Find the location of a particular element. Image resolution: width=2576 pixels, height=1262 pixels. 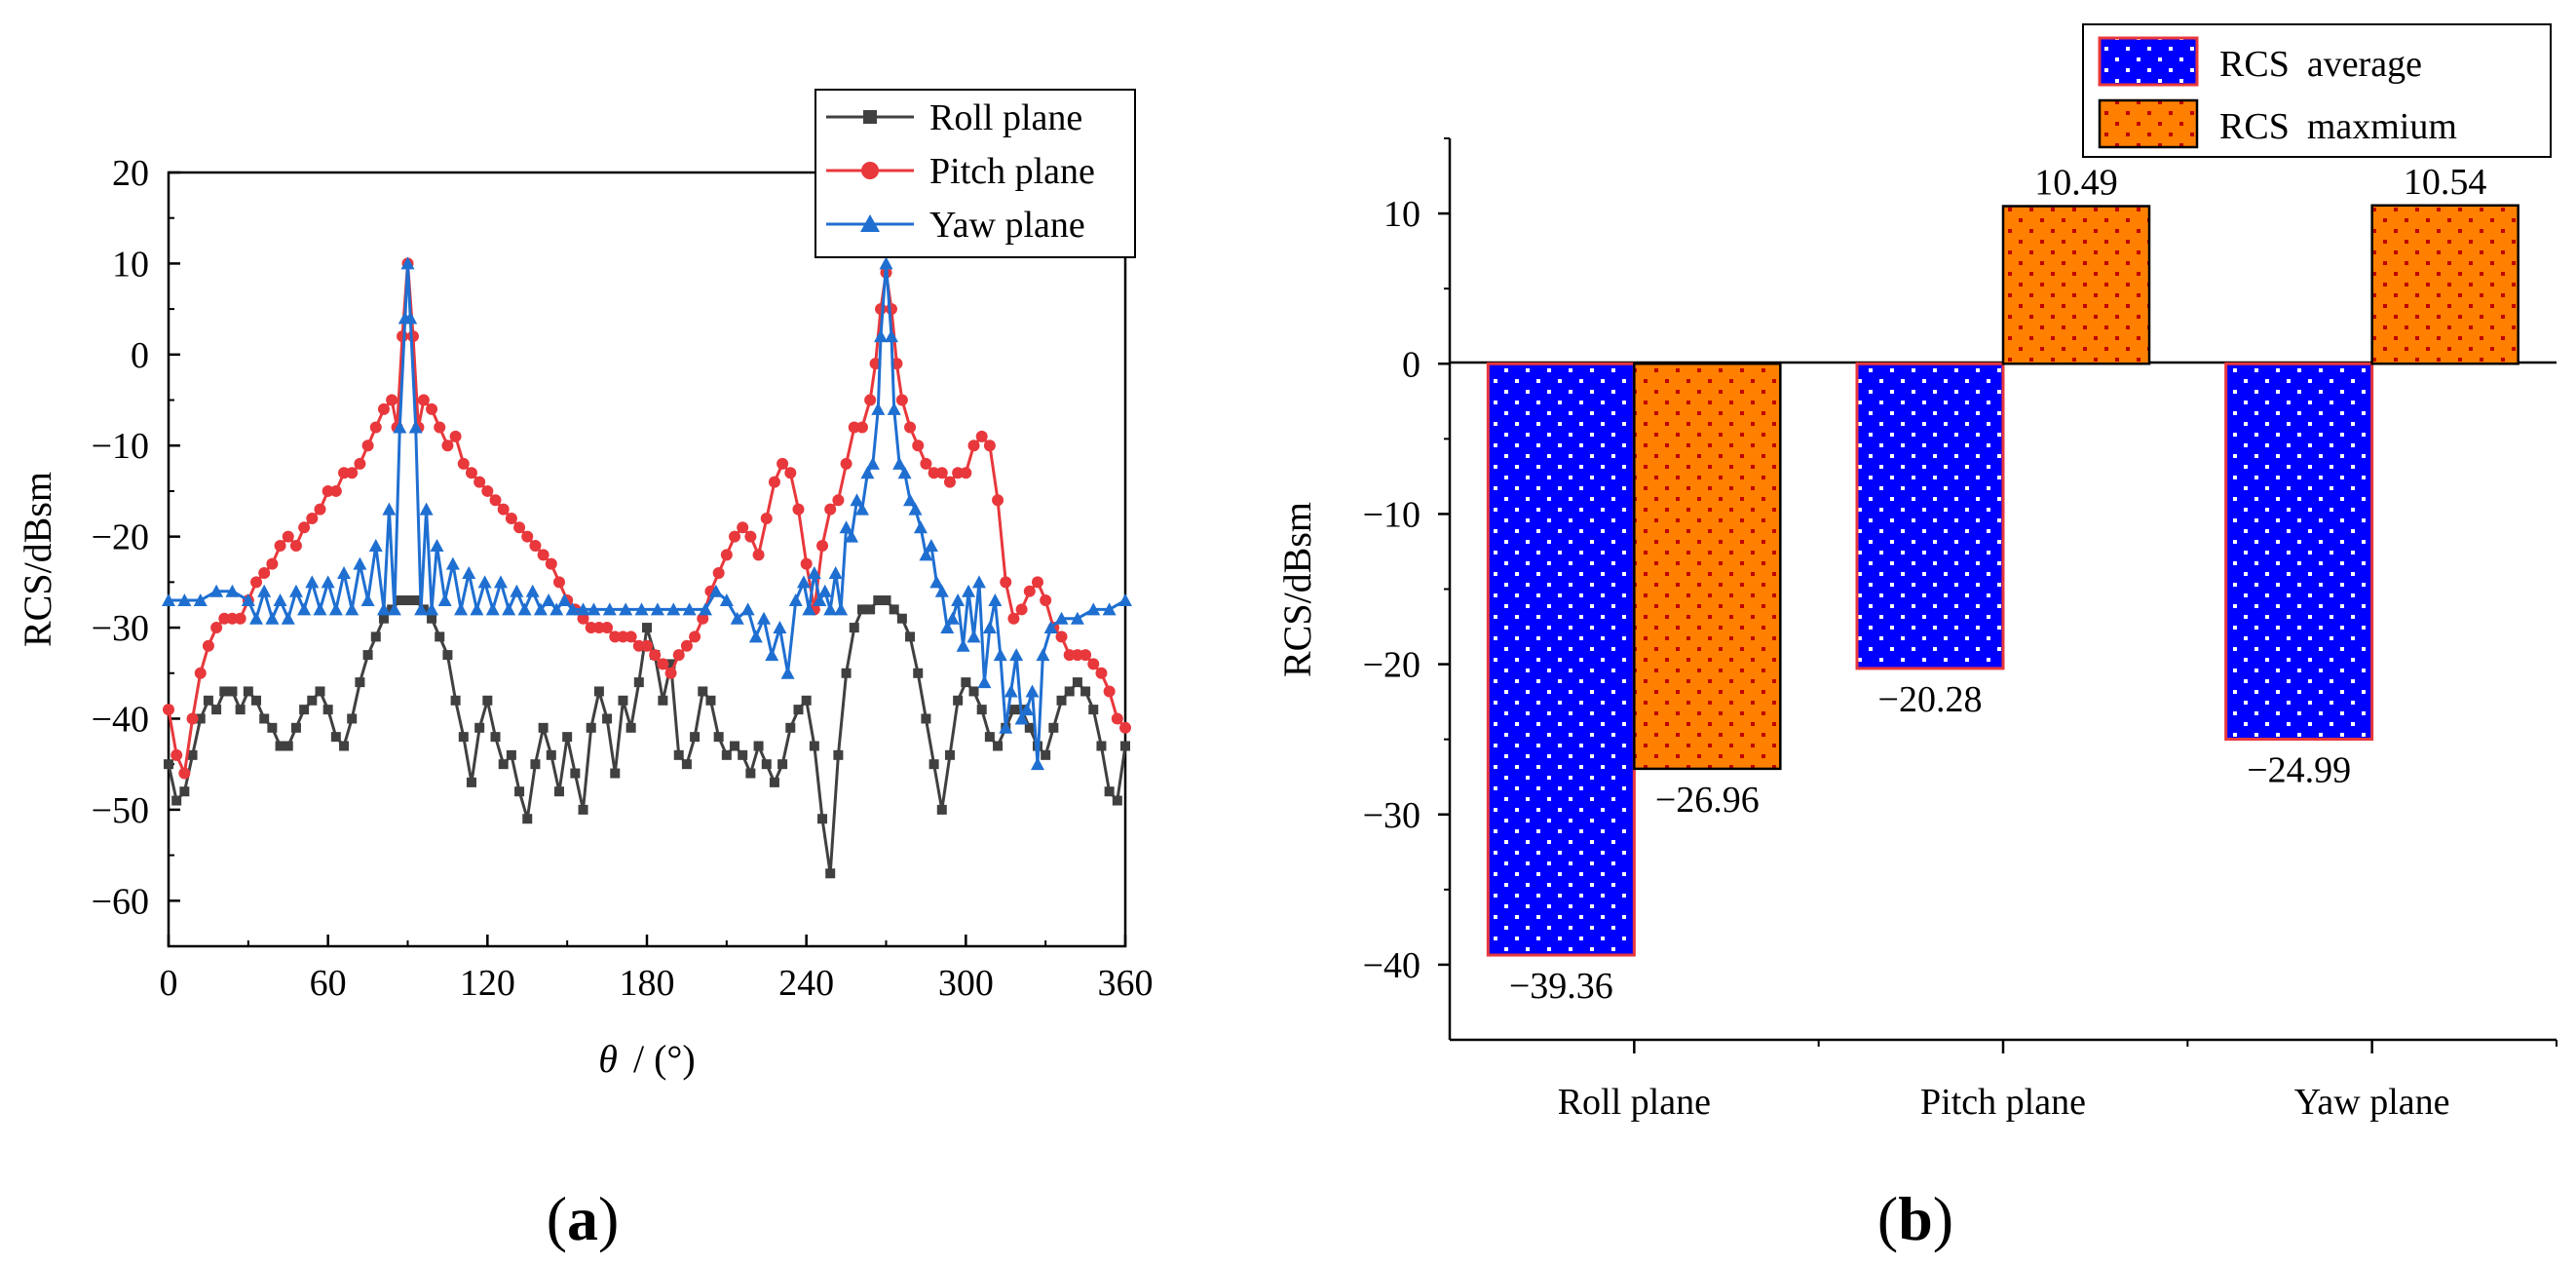

bar-value-label: −20.28 is located at coordinates (1930, 699).